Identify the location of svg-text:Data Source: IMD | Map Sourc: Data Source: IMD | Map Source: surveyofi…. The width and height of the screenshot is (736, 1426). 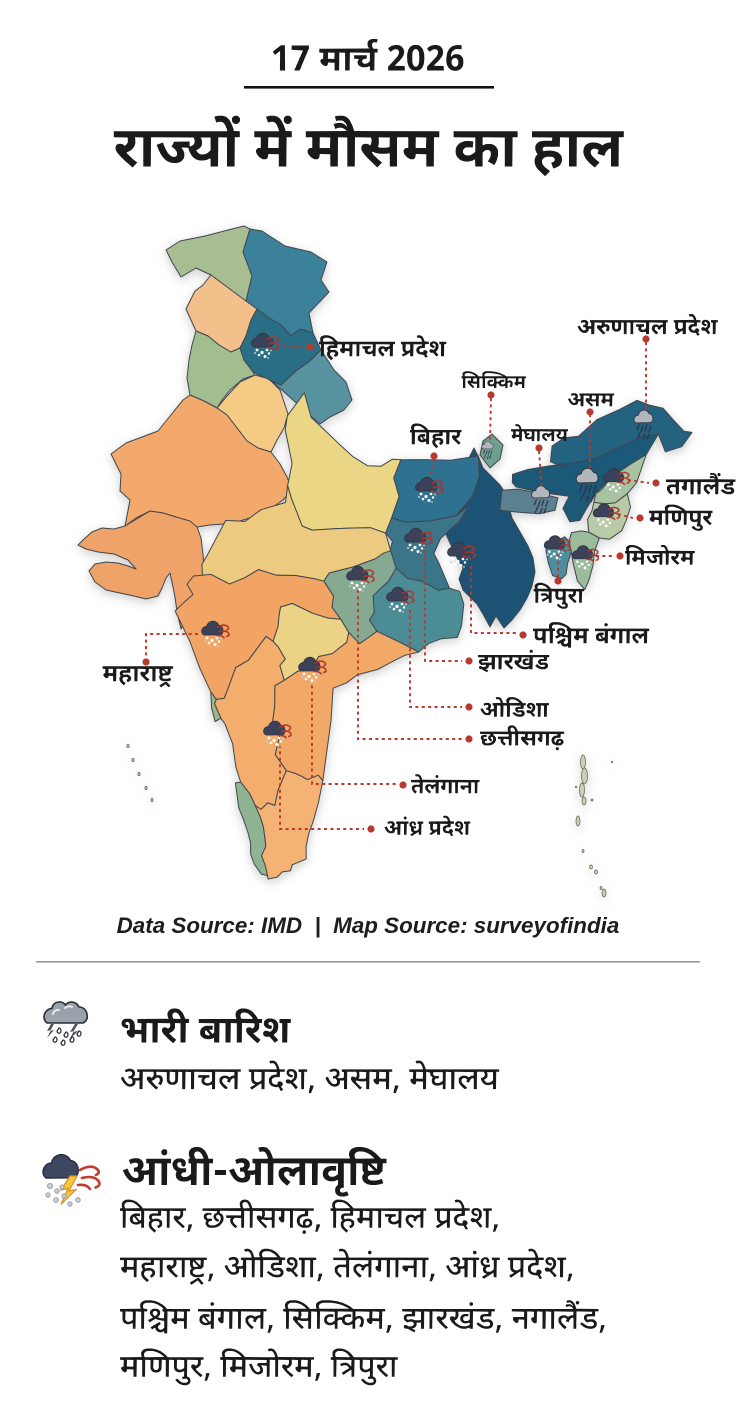
(368, 925).